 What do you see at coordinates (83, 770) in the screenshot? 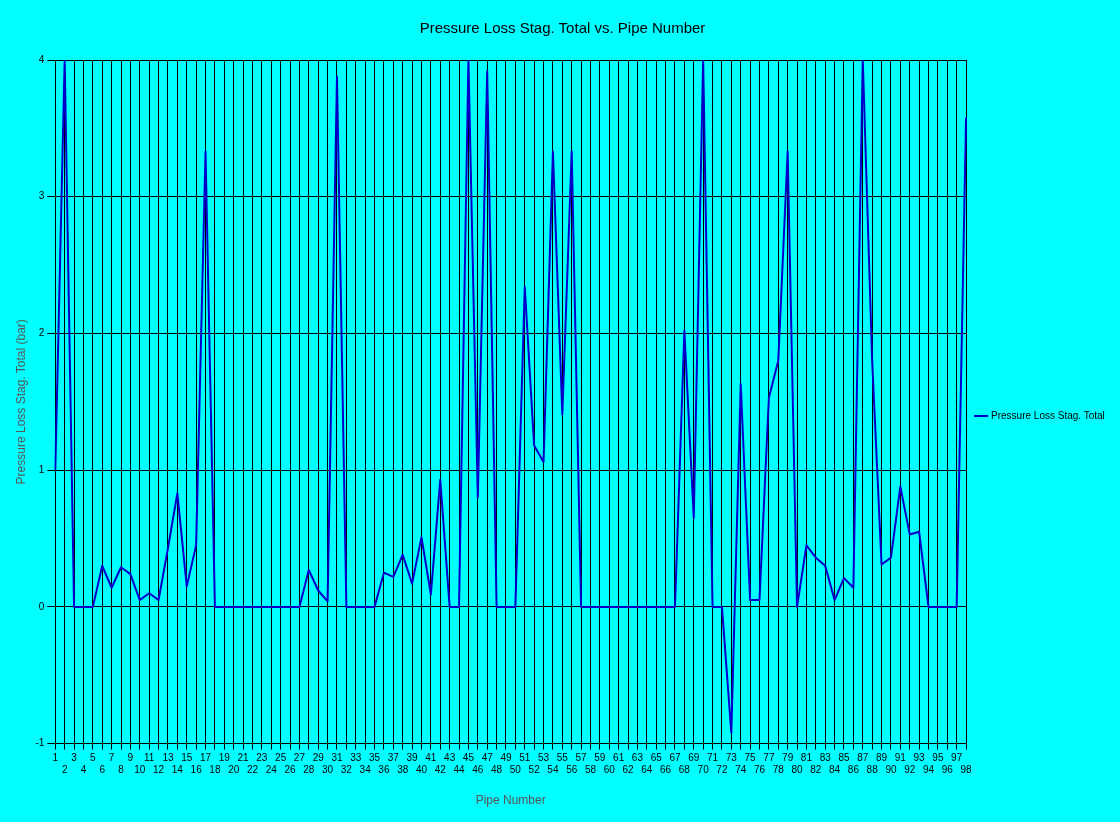
I see `x-tick-label: 4` at bounding box center [83, 770].